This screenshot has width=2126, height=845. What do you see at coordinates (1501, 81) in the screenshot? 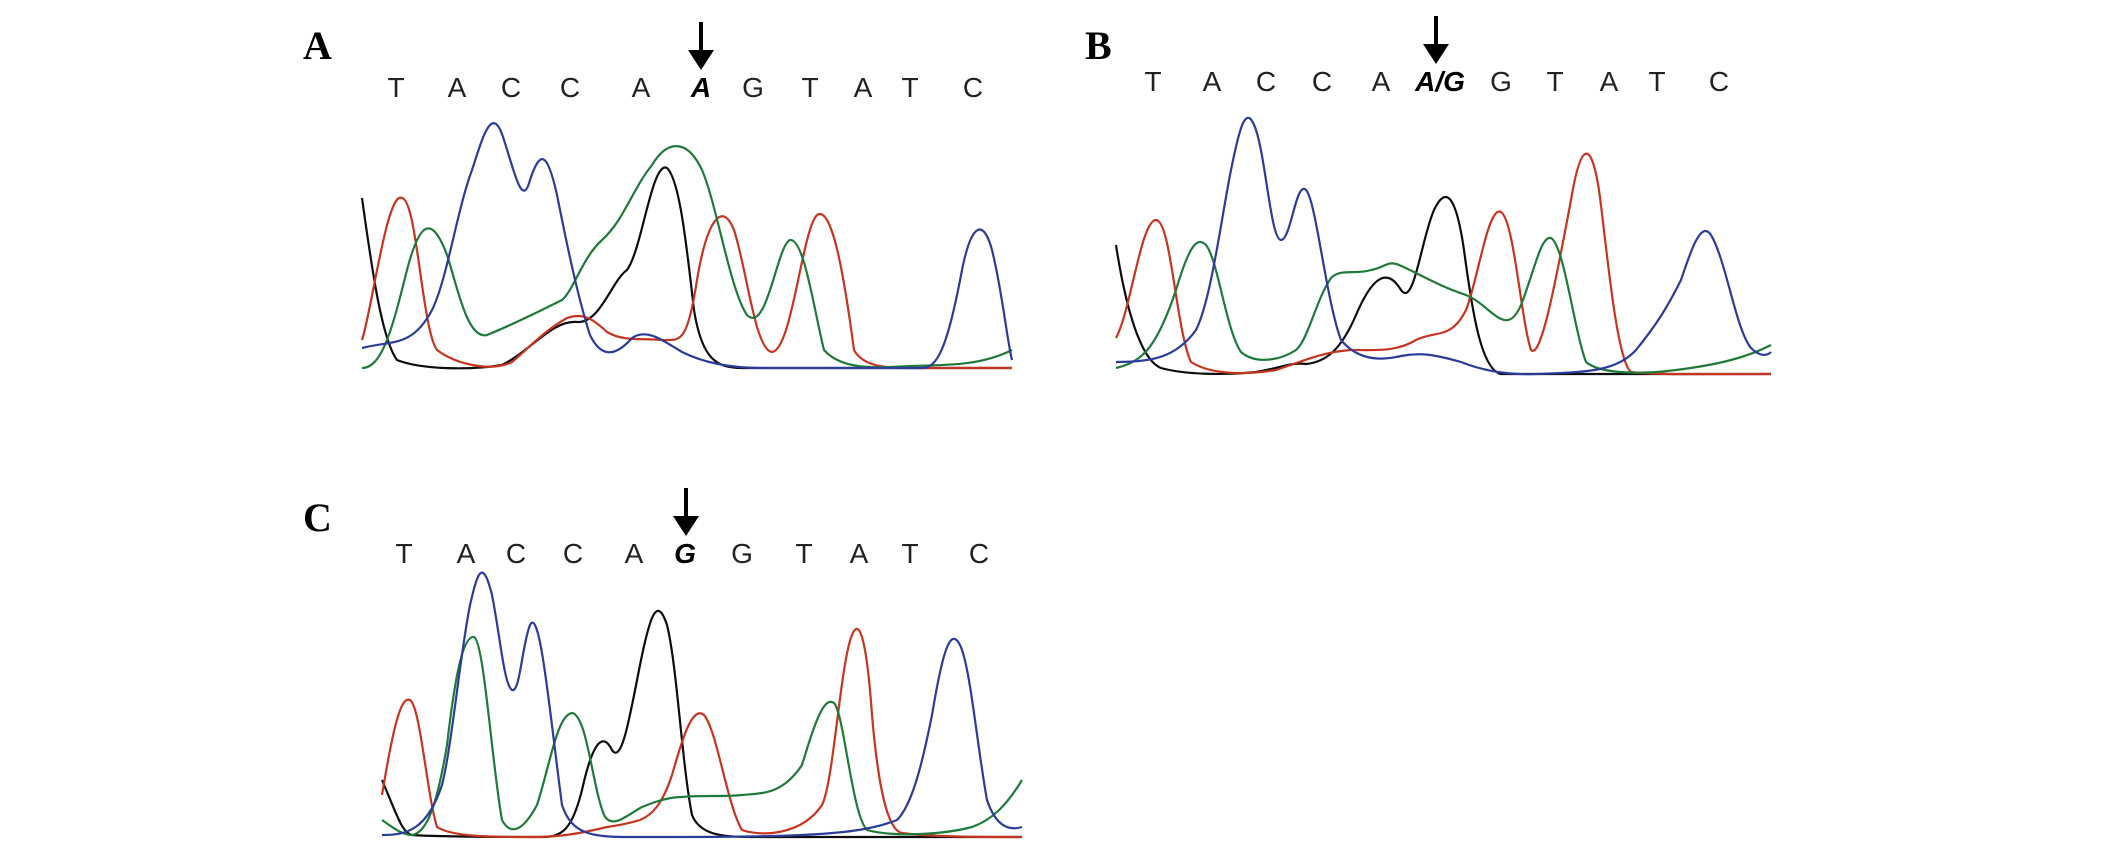
I see `base-b-6: G` at bounding box center [1501, 81].